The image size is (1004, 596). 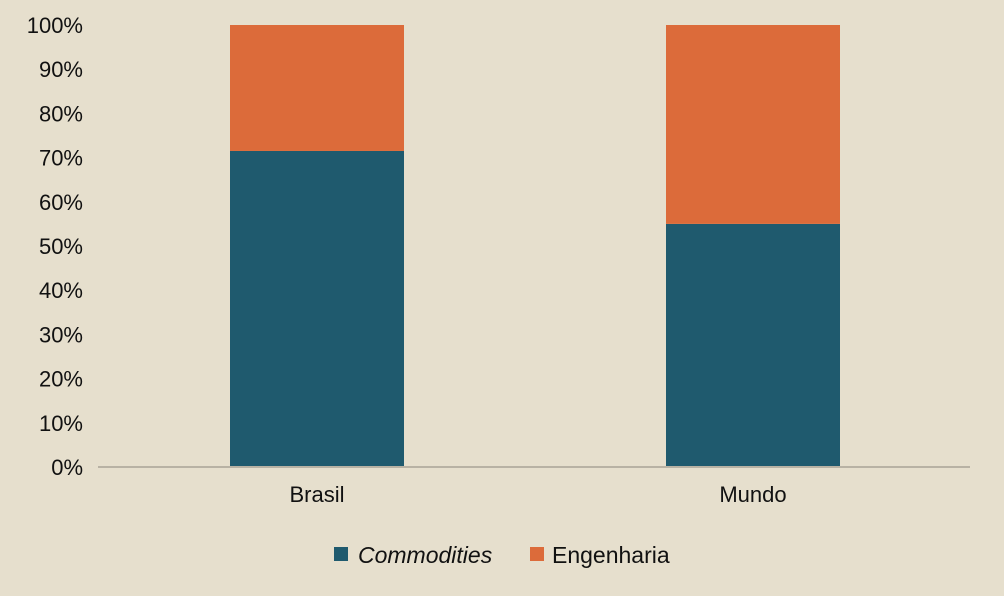 What do you see at coordinates (67, 467) in the screenshot?
I see `y-tick-label: 0%` at bounding box center [67, 467].